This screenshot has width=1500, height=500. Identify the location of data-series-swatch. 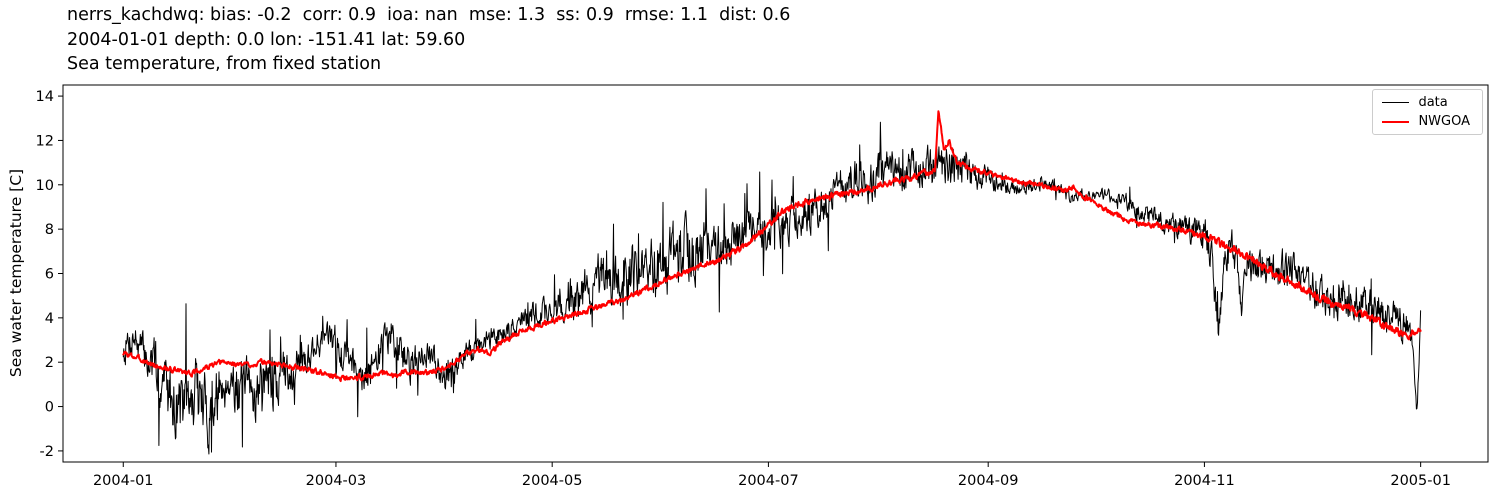
(1396, 102).